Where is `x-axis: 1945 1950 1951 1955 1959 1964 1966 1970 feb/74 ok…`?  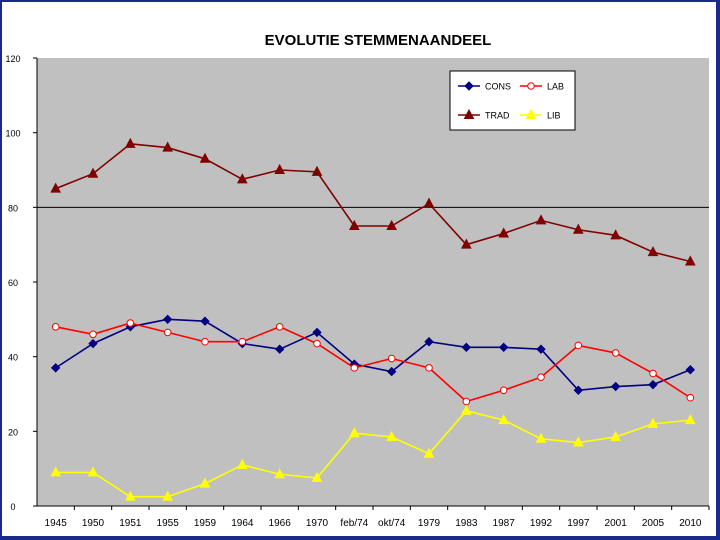 x-axis: 1945 1950 1951 1955 1959 1964 1966 1970 feb/74 ok… is located at coordinates (373, 517).